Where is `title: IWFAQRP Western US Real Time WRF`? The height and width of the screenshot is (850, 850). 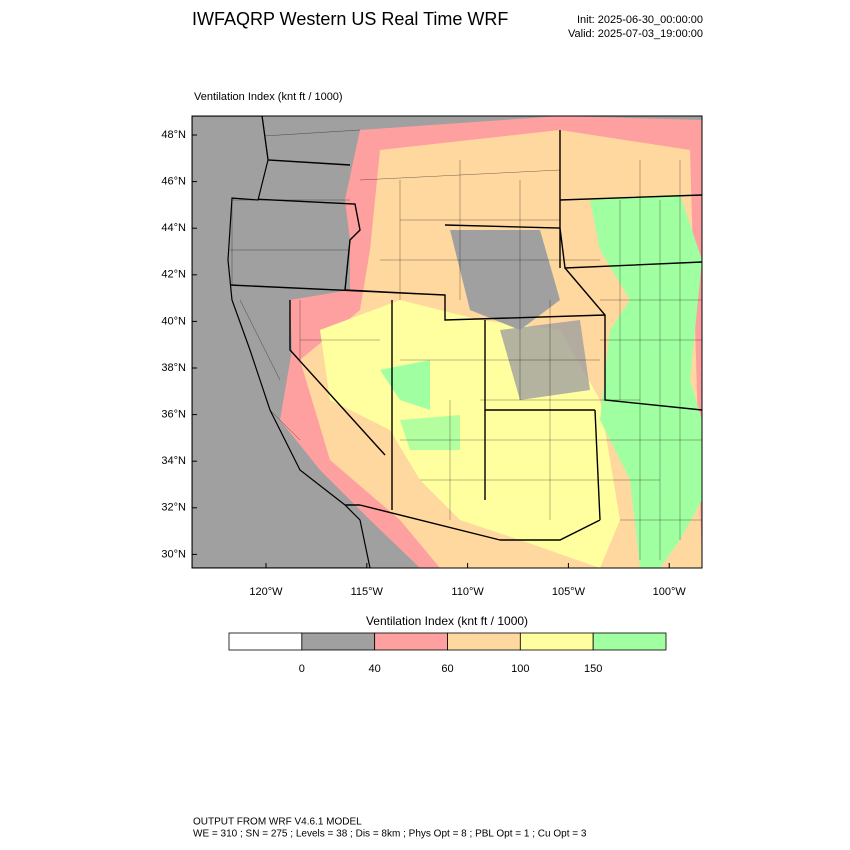
title: IWFAQRP Western US Real Time WRF is located at coordinates (350, 19).